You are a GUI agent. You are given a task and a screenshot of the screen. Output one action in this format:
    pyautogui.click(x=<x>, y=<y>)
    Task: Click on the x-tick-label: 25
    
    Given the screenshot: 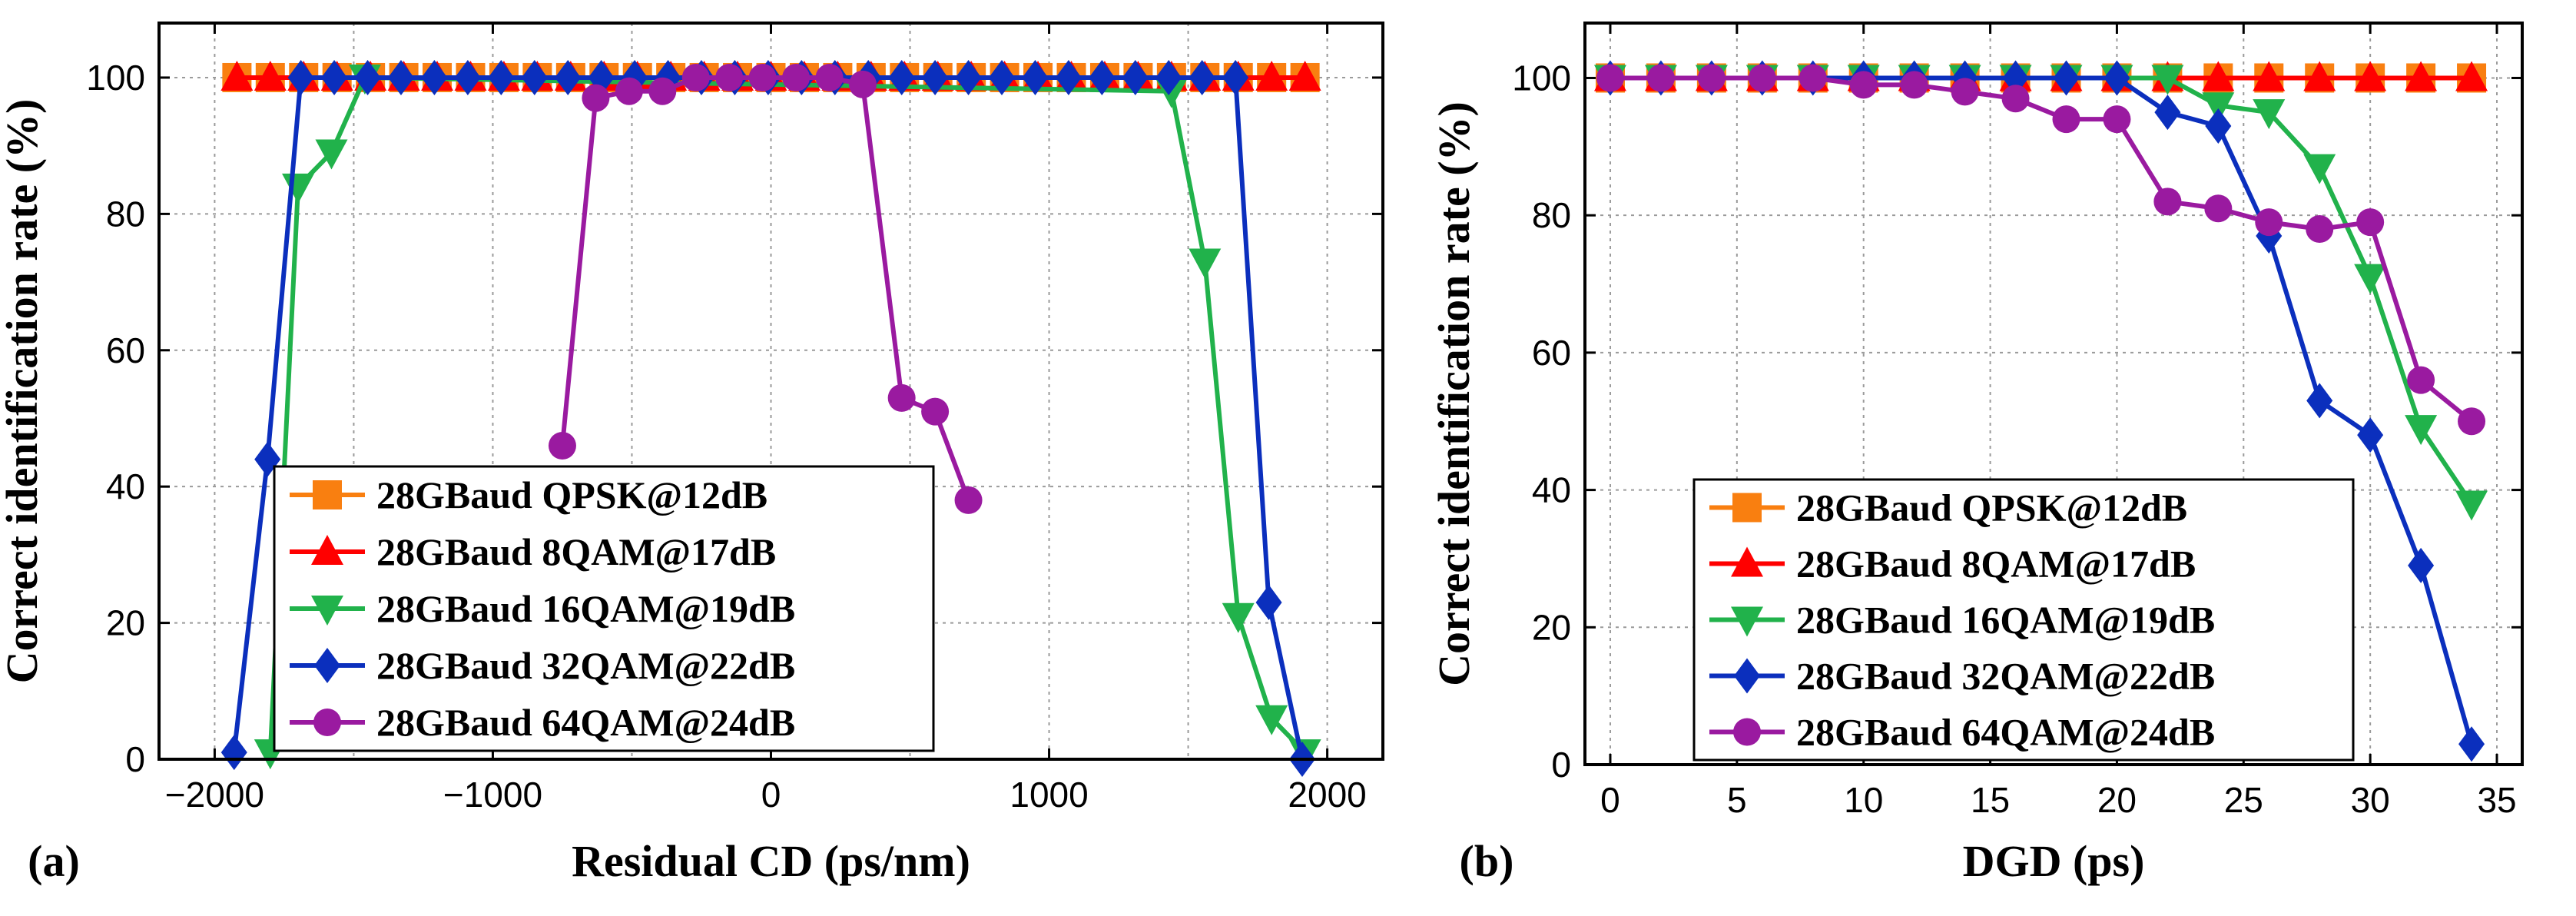 What is the action you would take?
    pyautogui.click(x=2243, y=800)
    